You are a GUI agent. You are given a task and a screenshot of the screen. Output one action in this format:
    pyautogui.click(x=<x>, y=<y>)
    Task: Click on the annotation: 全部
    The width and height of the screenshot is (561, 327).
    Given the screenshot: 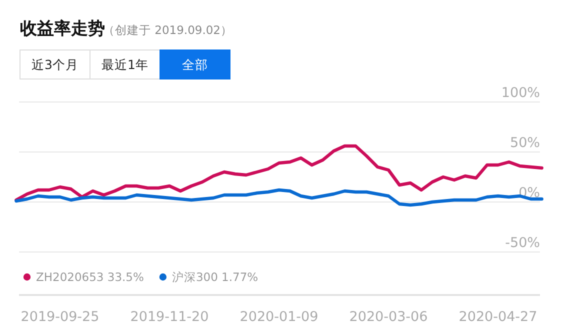 What is the action you would take?
    pyautogui.click(x=195, y=65)
    